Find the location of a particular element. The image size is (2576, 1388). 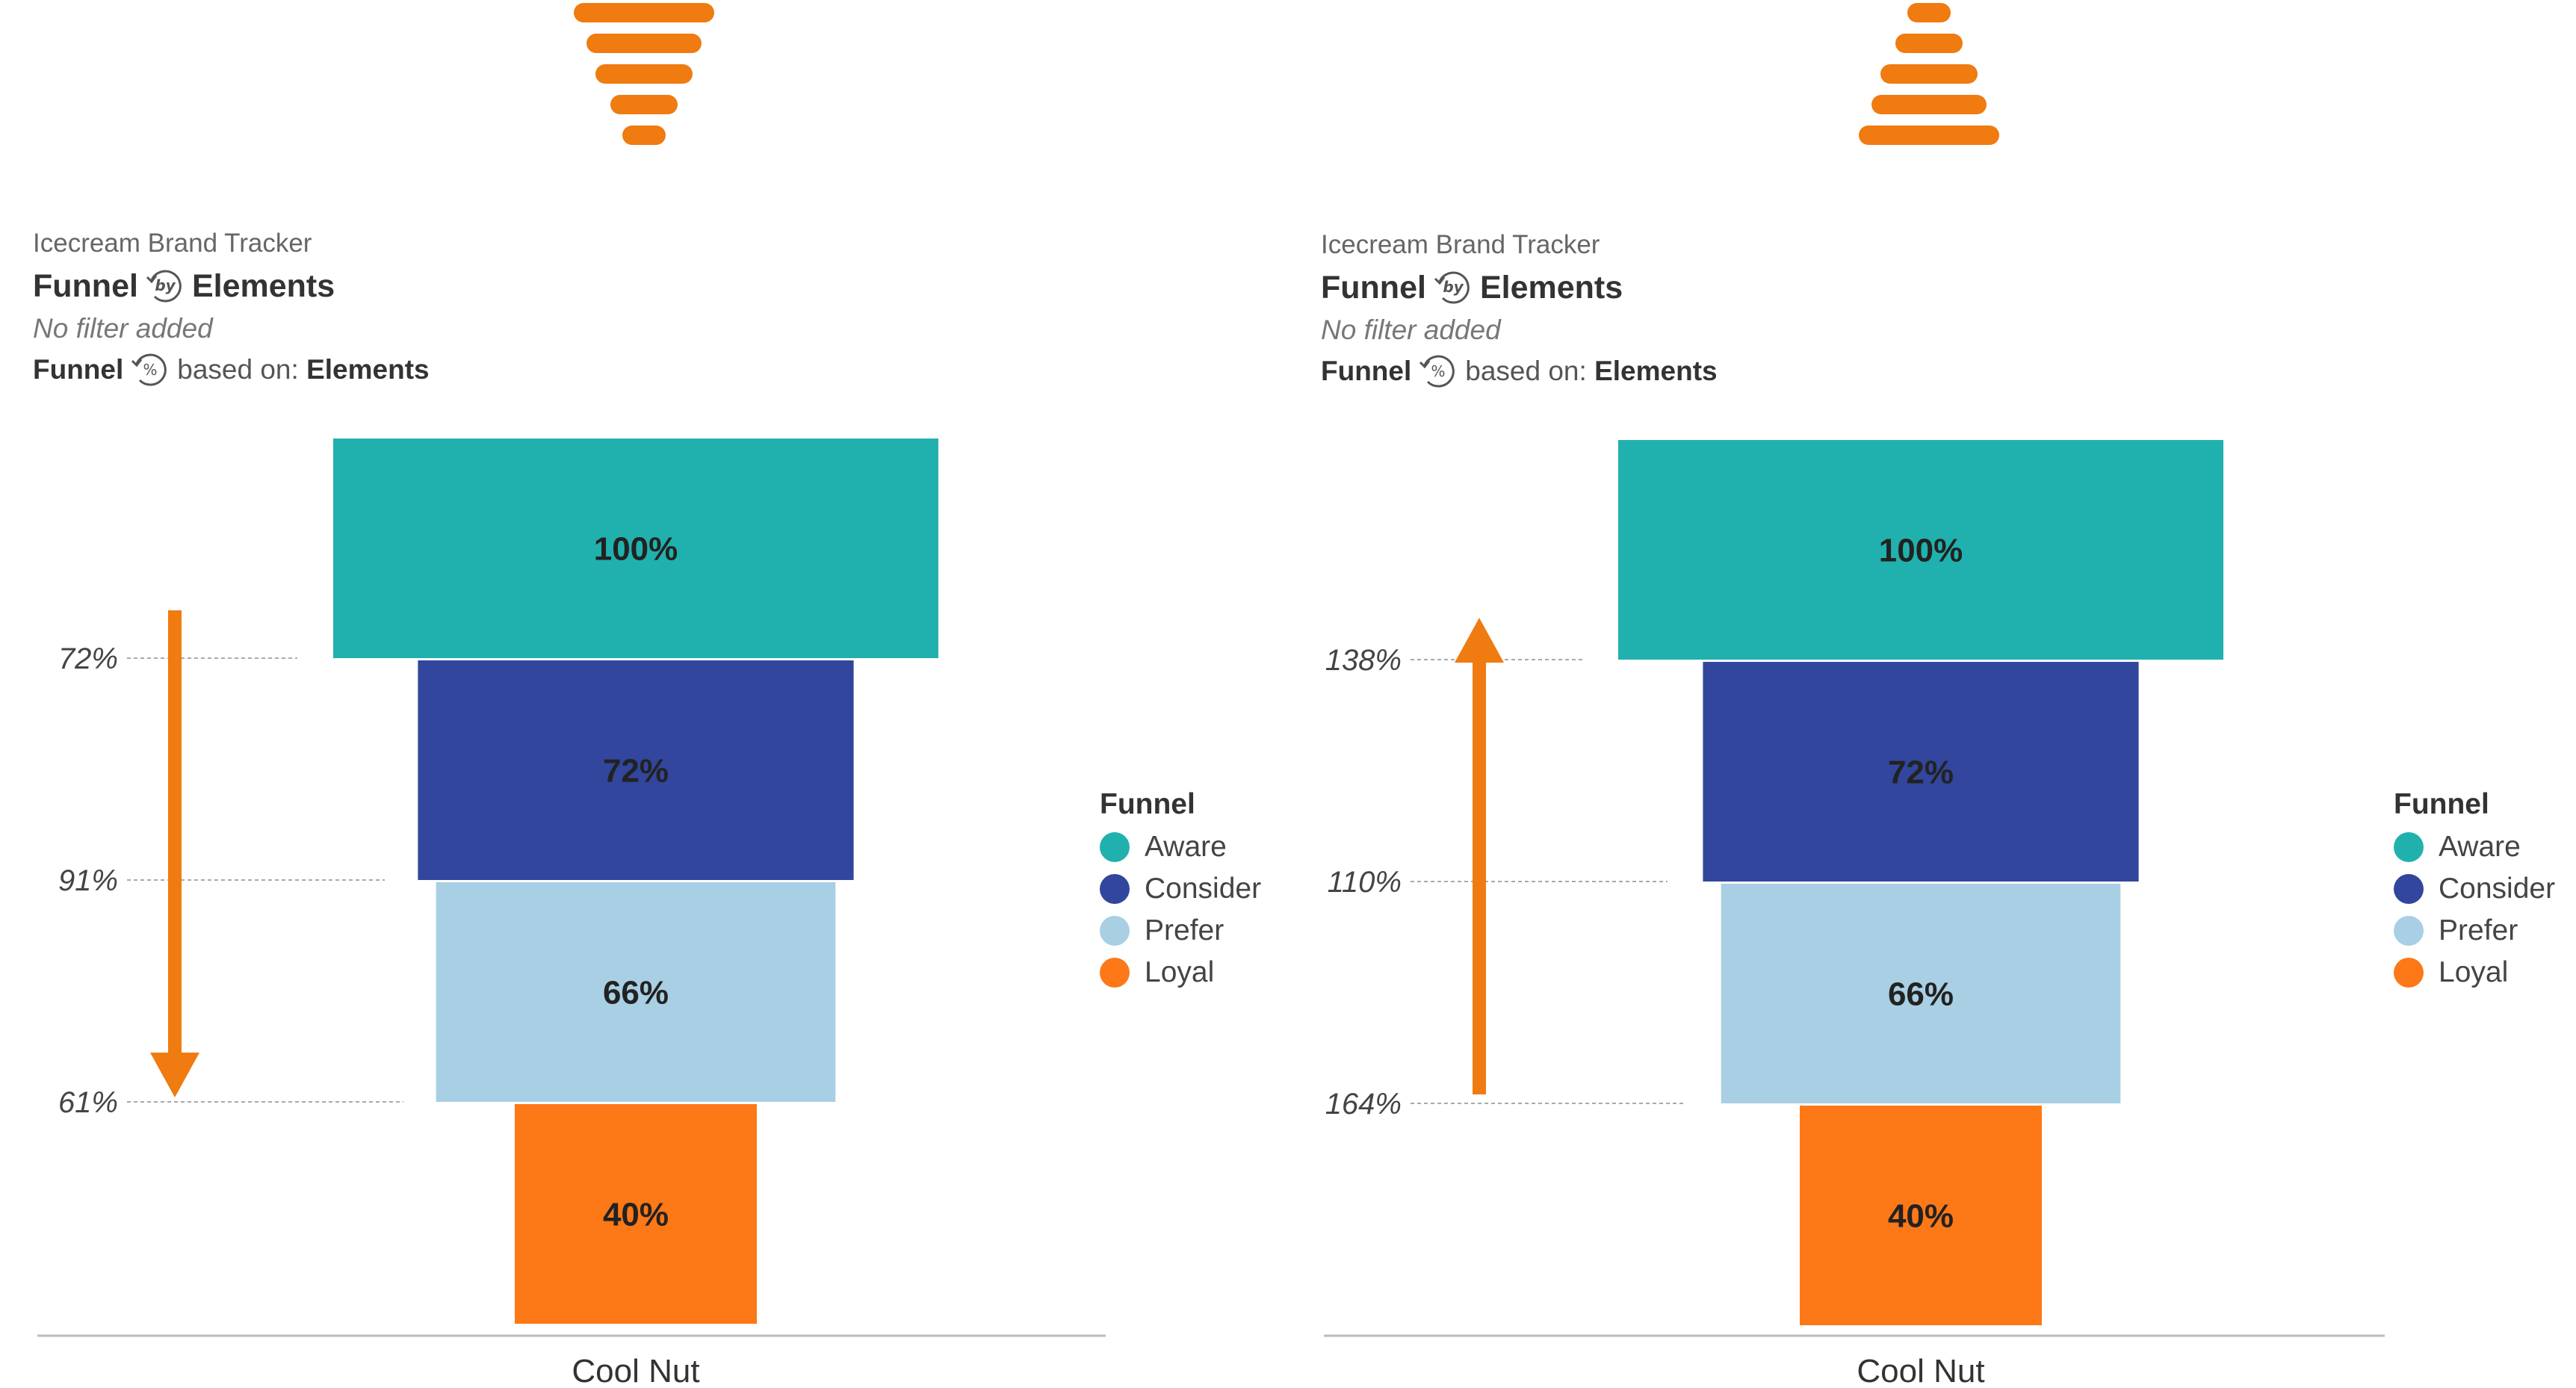

legend-right: Funnel Aware Consider Prefer Loyal is located at coordinates (2474, 888).